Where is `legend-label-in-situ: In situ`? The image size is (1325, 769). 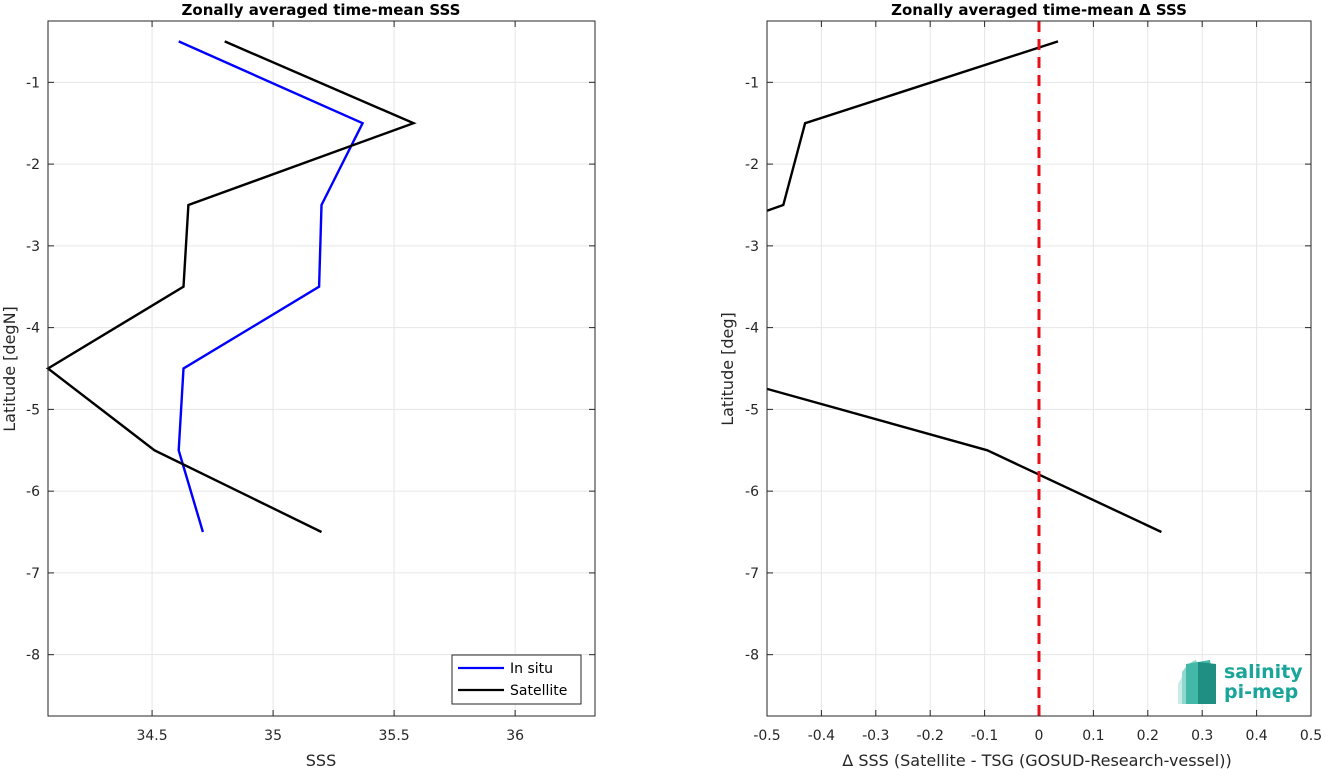
legend-label-in-situ: In situ is located at coordinates (531, 669).